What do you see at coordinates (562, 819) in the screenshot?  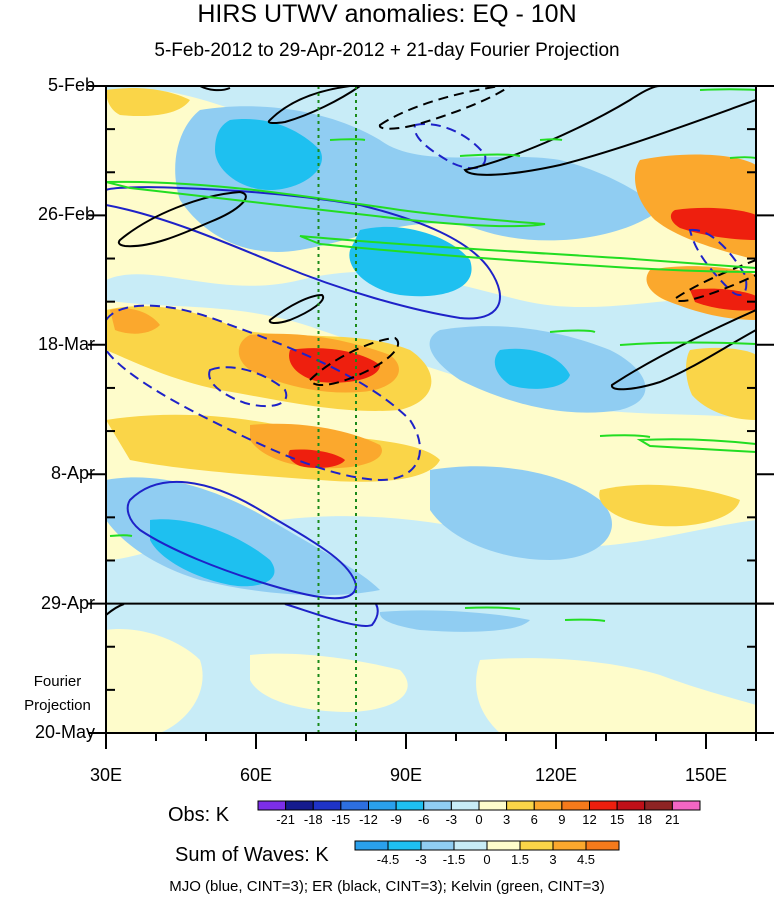 I see `obs-colorbar-tick-label: 9` at bounding box center [562, 819].